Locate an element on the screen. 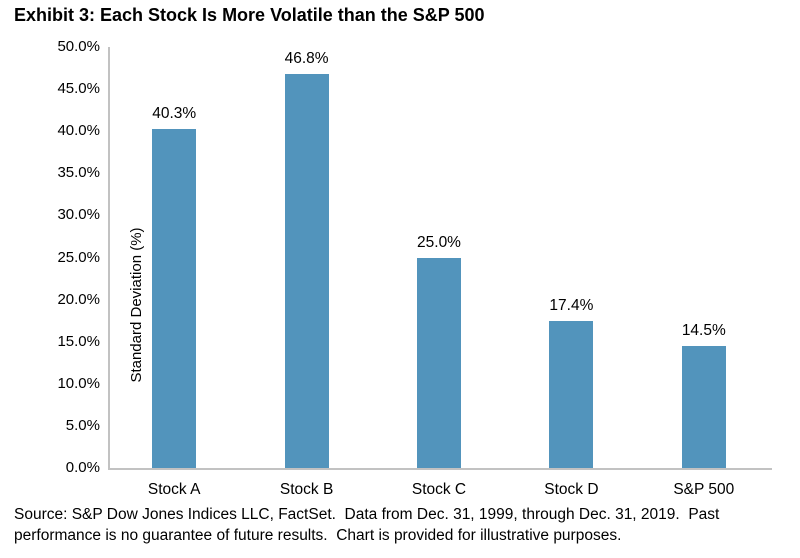 The width and height of the screenshot is (800, 558). y-tick-label: 45.0% is located at coordinates (78, 89).